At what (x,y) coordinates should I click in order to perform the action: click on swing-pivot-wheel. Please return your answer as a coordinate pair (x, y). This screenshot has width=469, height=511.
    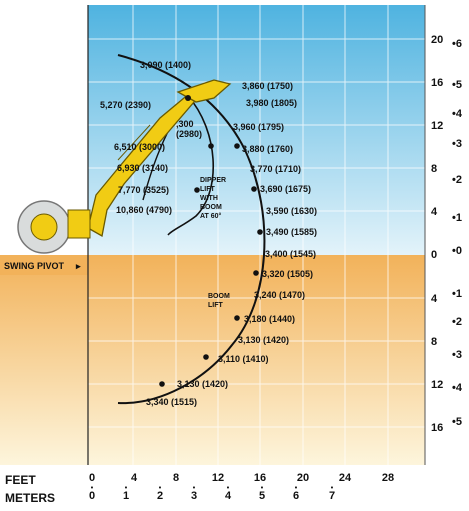
    Looking at the image, I should click on (54, 227).